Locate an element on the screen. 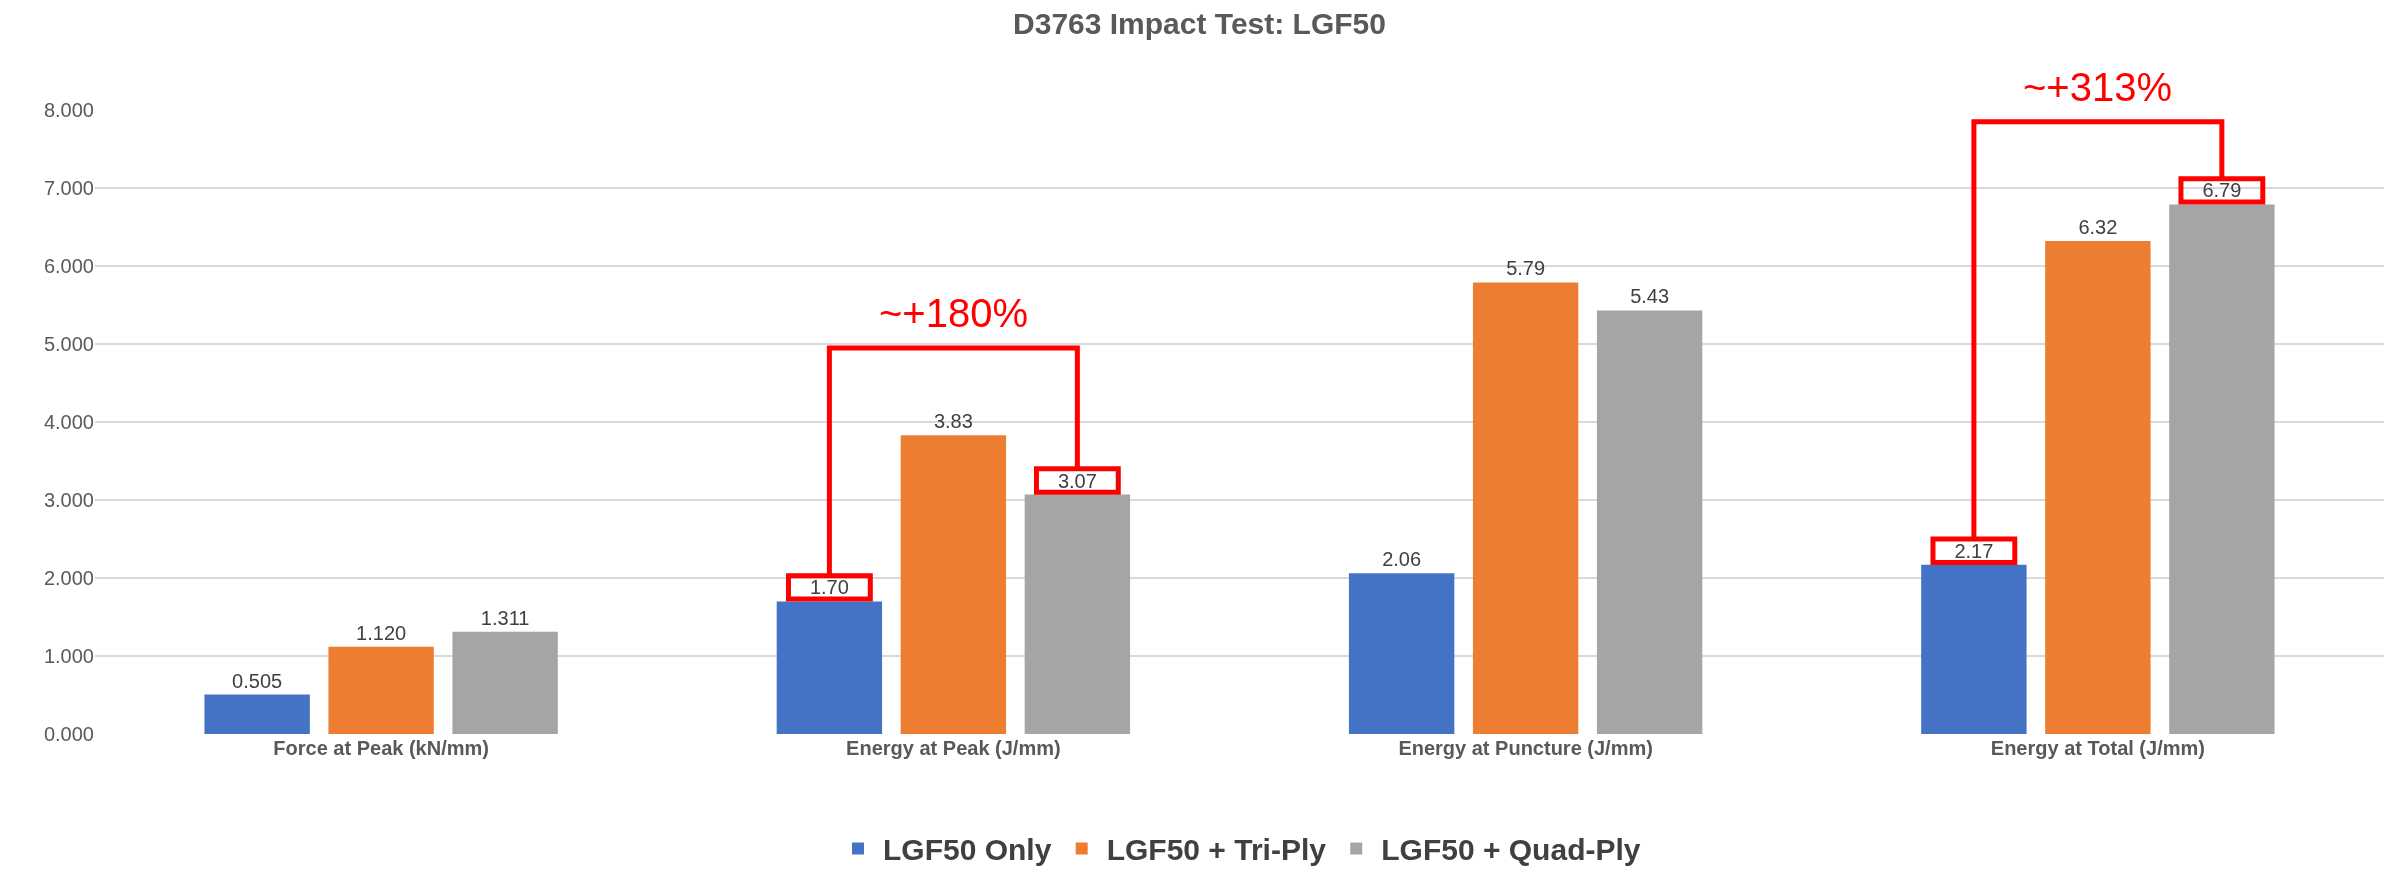 Image resolution: width=2399 pixels, height=885 pixels. x-tick-label: Energy at Puncture (J/mm) is located at coordinates (1525, 748).